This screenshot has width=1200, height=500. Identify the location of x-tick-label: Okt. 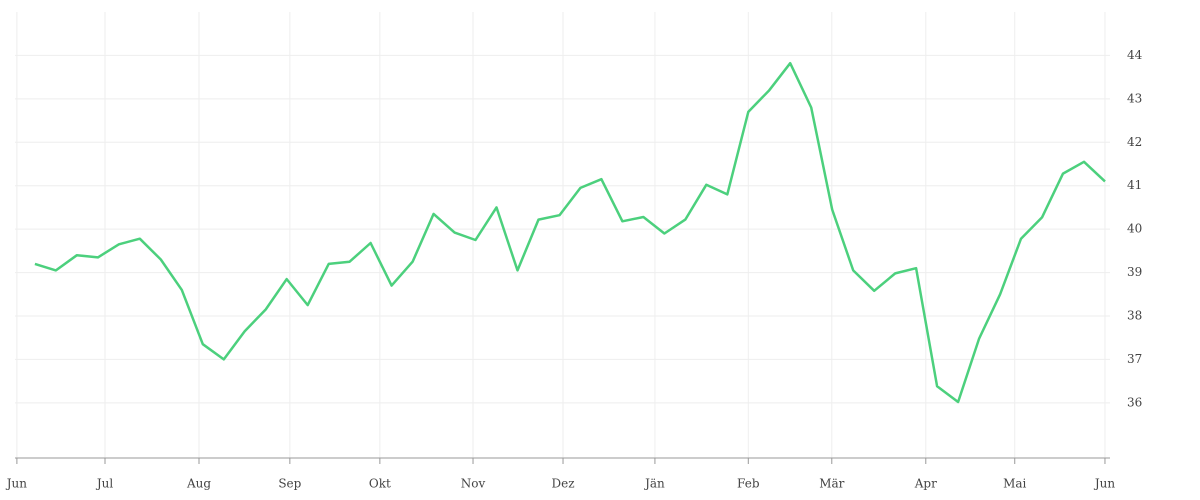
(380, 484).